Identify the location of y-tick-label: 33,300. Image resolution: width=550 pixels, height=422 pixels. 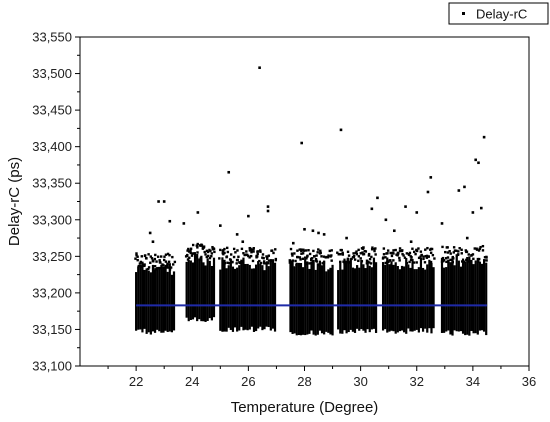
(52, 219).